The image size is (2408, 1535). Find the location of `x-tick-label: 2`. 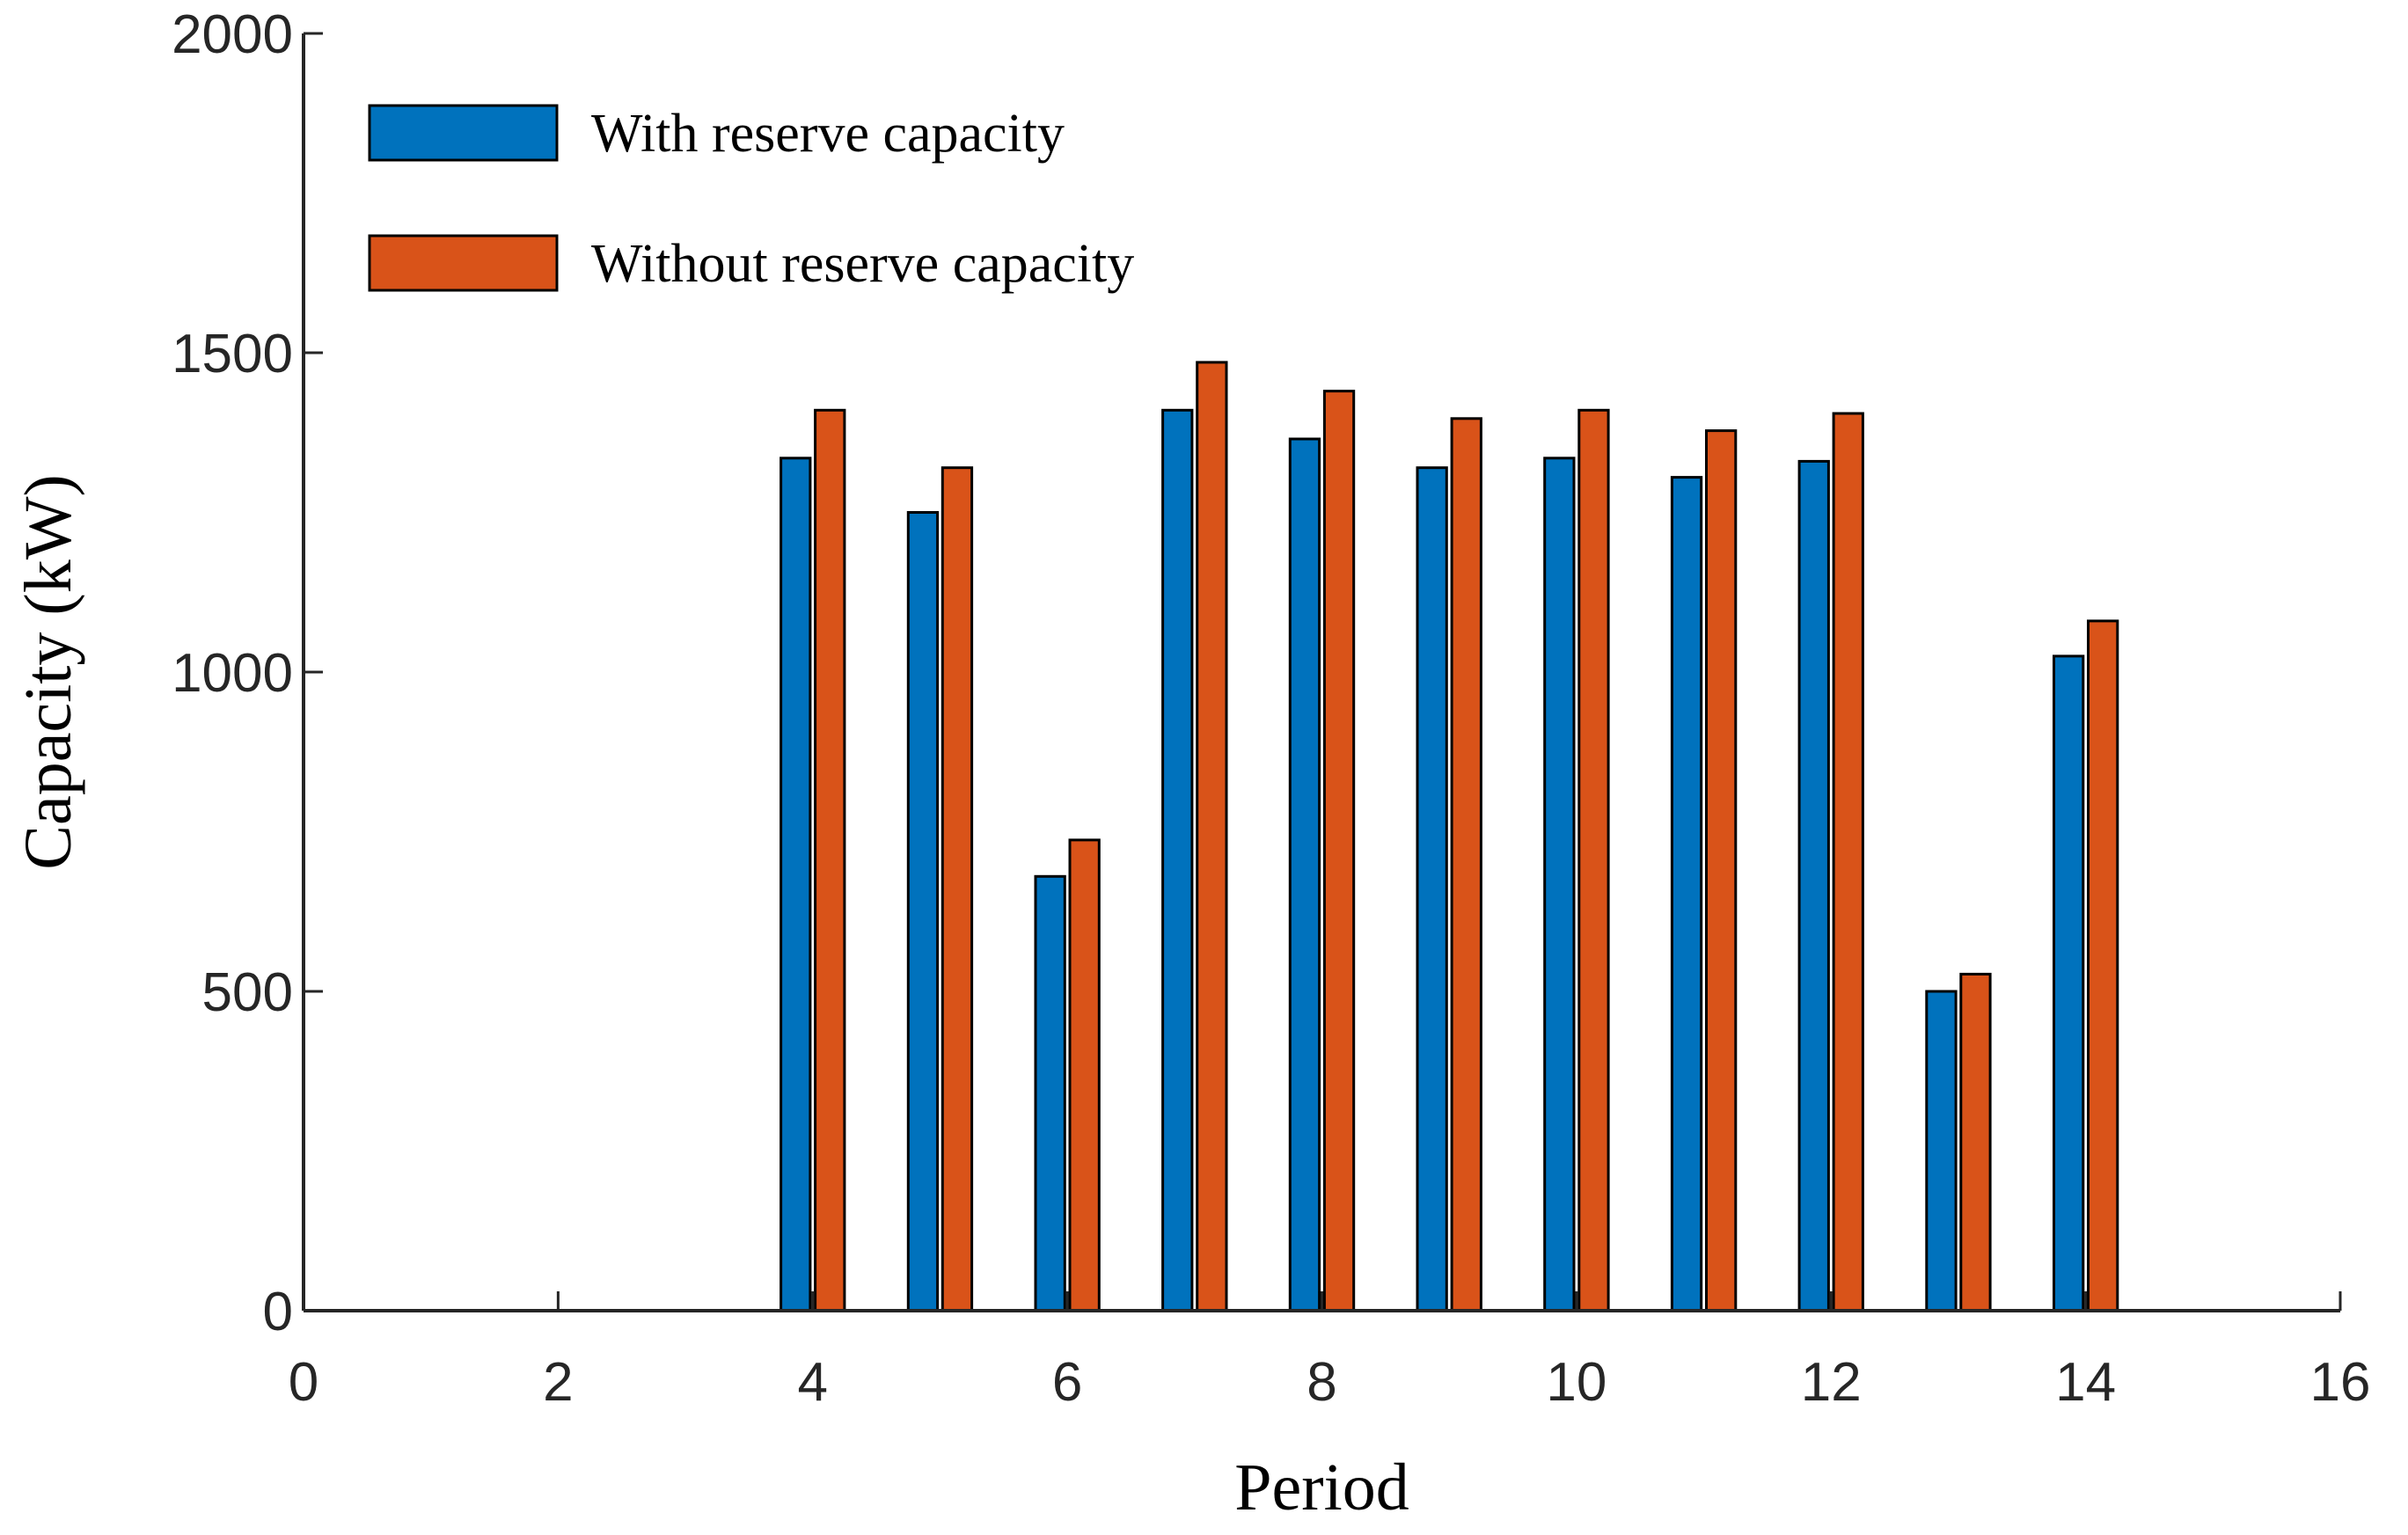

x-tick-label: 2 is located at coordinates (558, 1382).